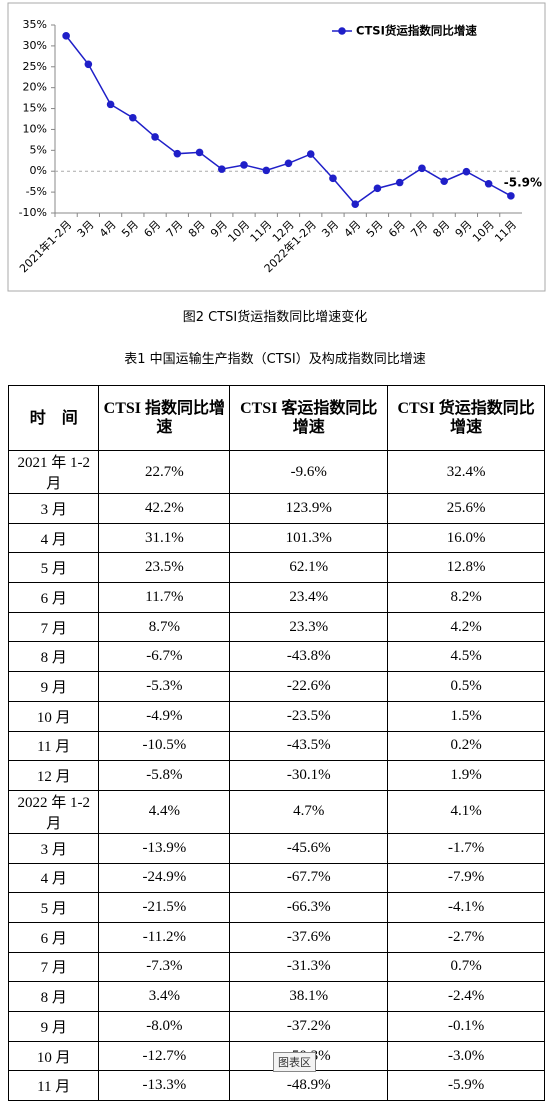  I want to click on table-cell: -0.1%, so click(466, 1026).